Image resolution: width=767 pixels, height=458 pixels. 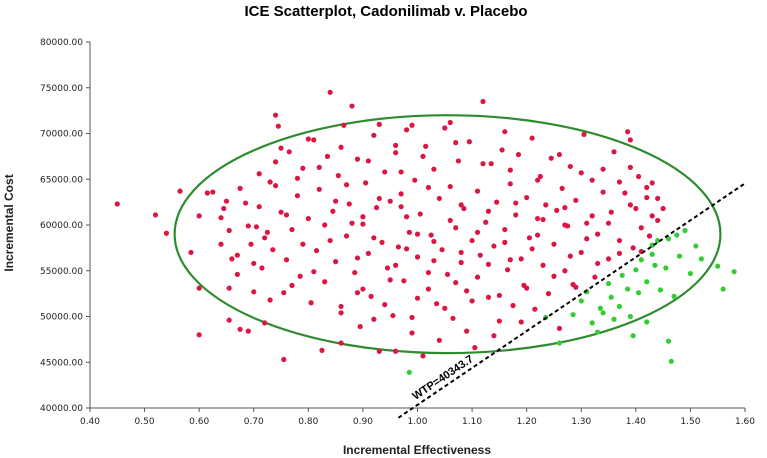 I want to click on x-tick-label: 0.70, so click(x=254, y=422).